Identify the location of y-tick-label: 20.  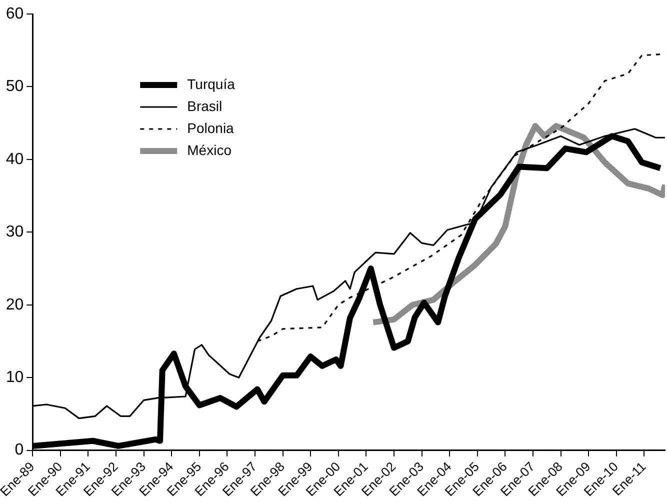
(15, 305).